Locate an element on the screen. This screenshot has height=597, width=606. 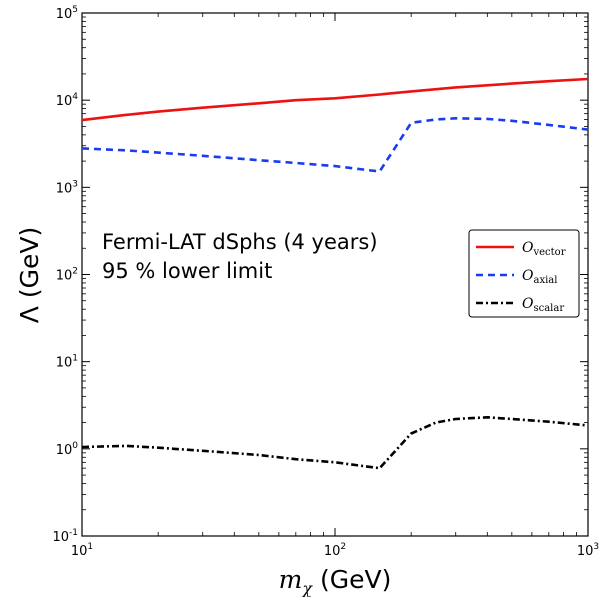
legend-box is located at coordinates (524, 273).